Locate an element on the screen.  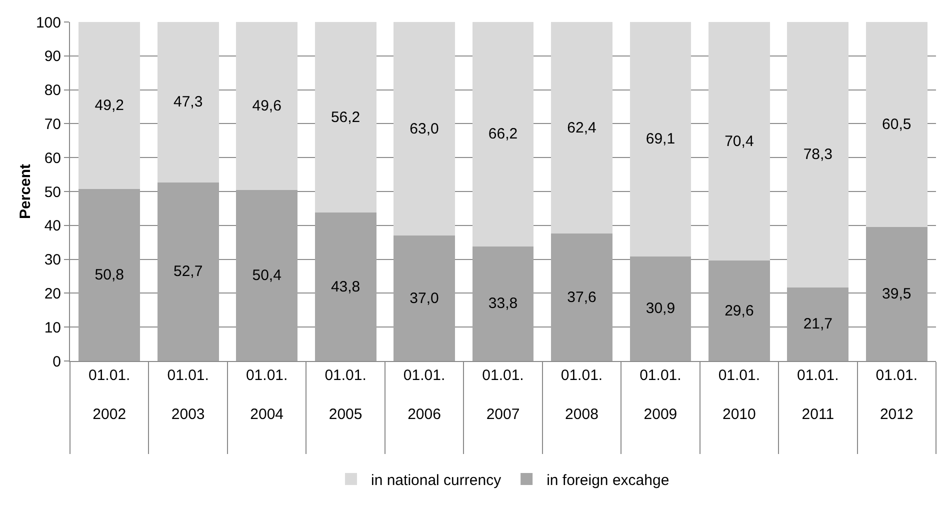
data-label: 63,0 is located at coordinates (424, 129).